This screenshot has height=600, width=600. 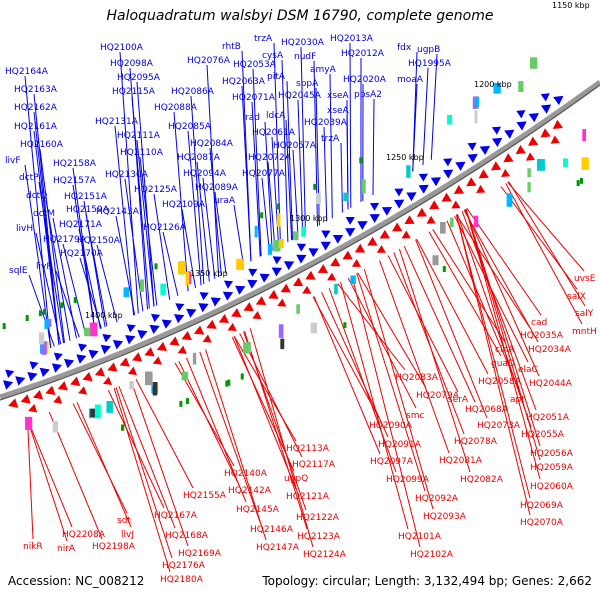 I want to click on reverse-gene-label: HQ2176A, so click(x=184, y=566).